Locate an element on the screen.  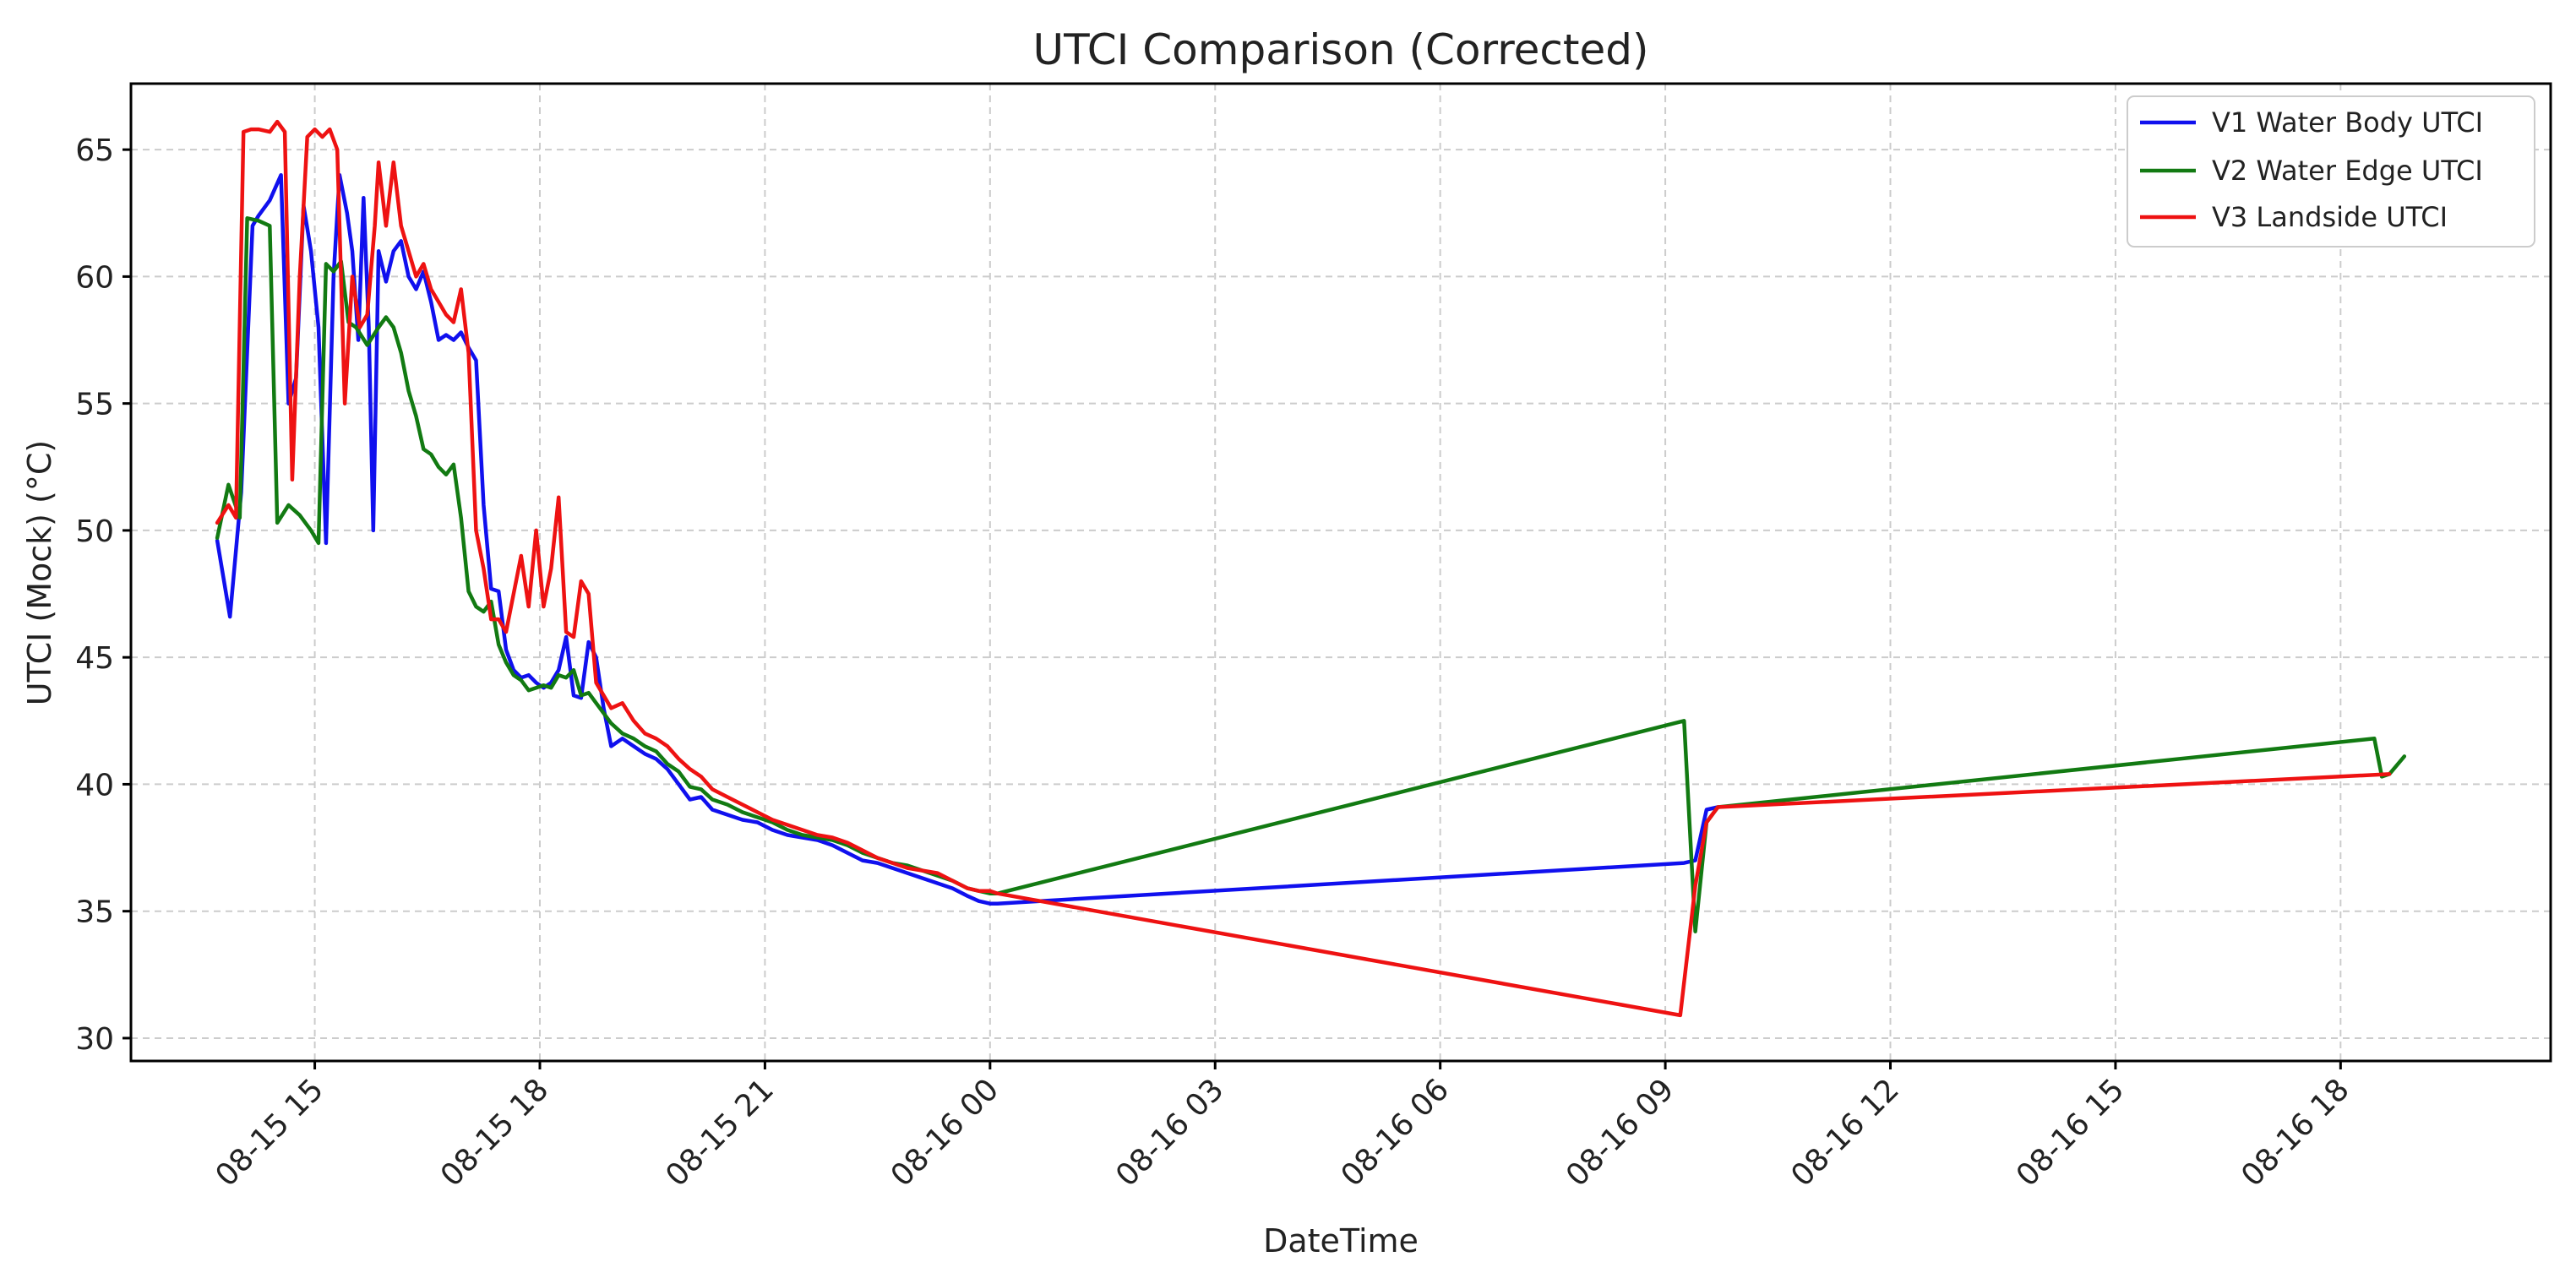
legend-box is located at coordinates (2331, 171).